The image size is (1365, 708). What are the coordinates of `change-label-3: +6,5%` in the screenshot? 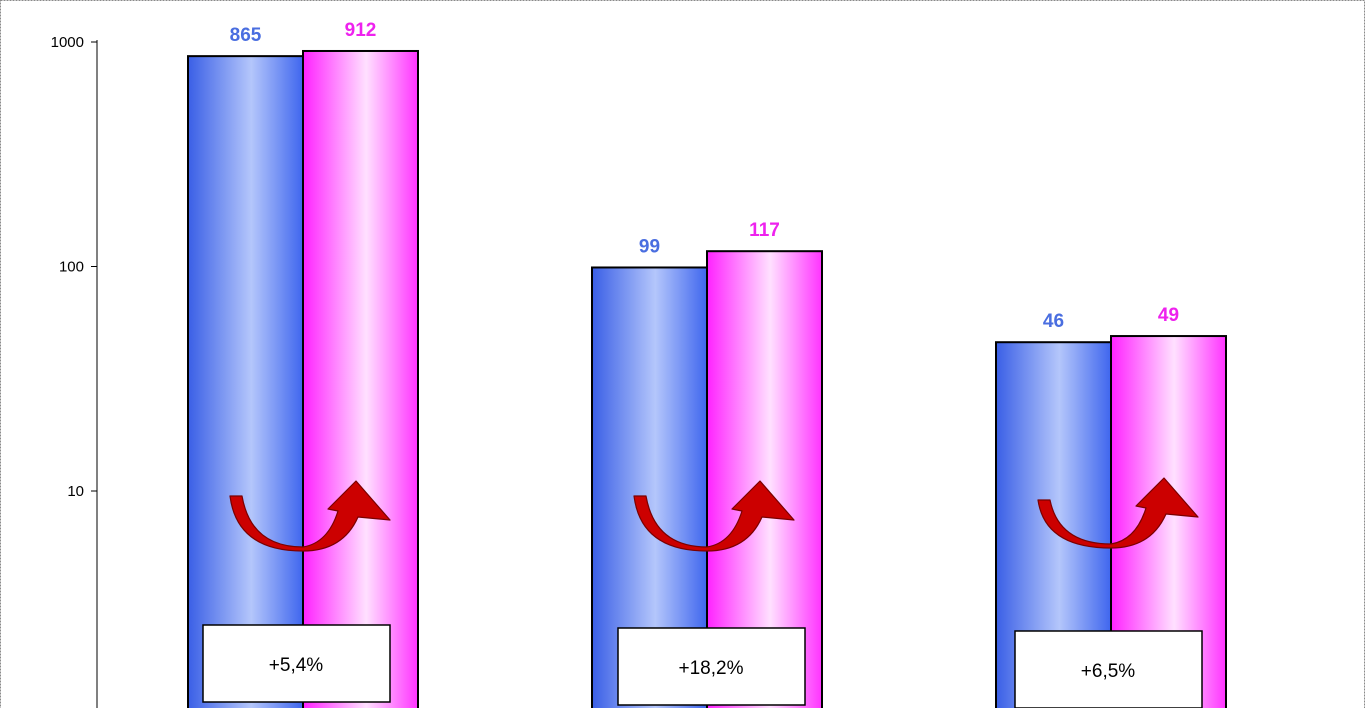 It's located at (1108, 671).